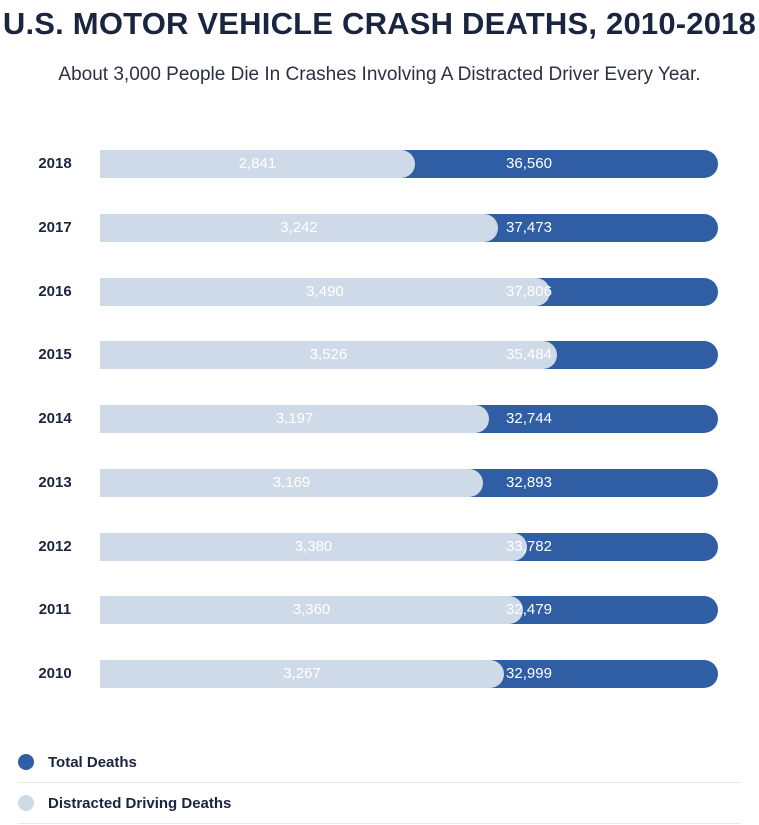 The width and height of the screenshot is (759, 825). I want to click on bar-distracted-2014, so click(294, 419).